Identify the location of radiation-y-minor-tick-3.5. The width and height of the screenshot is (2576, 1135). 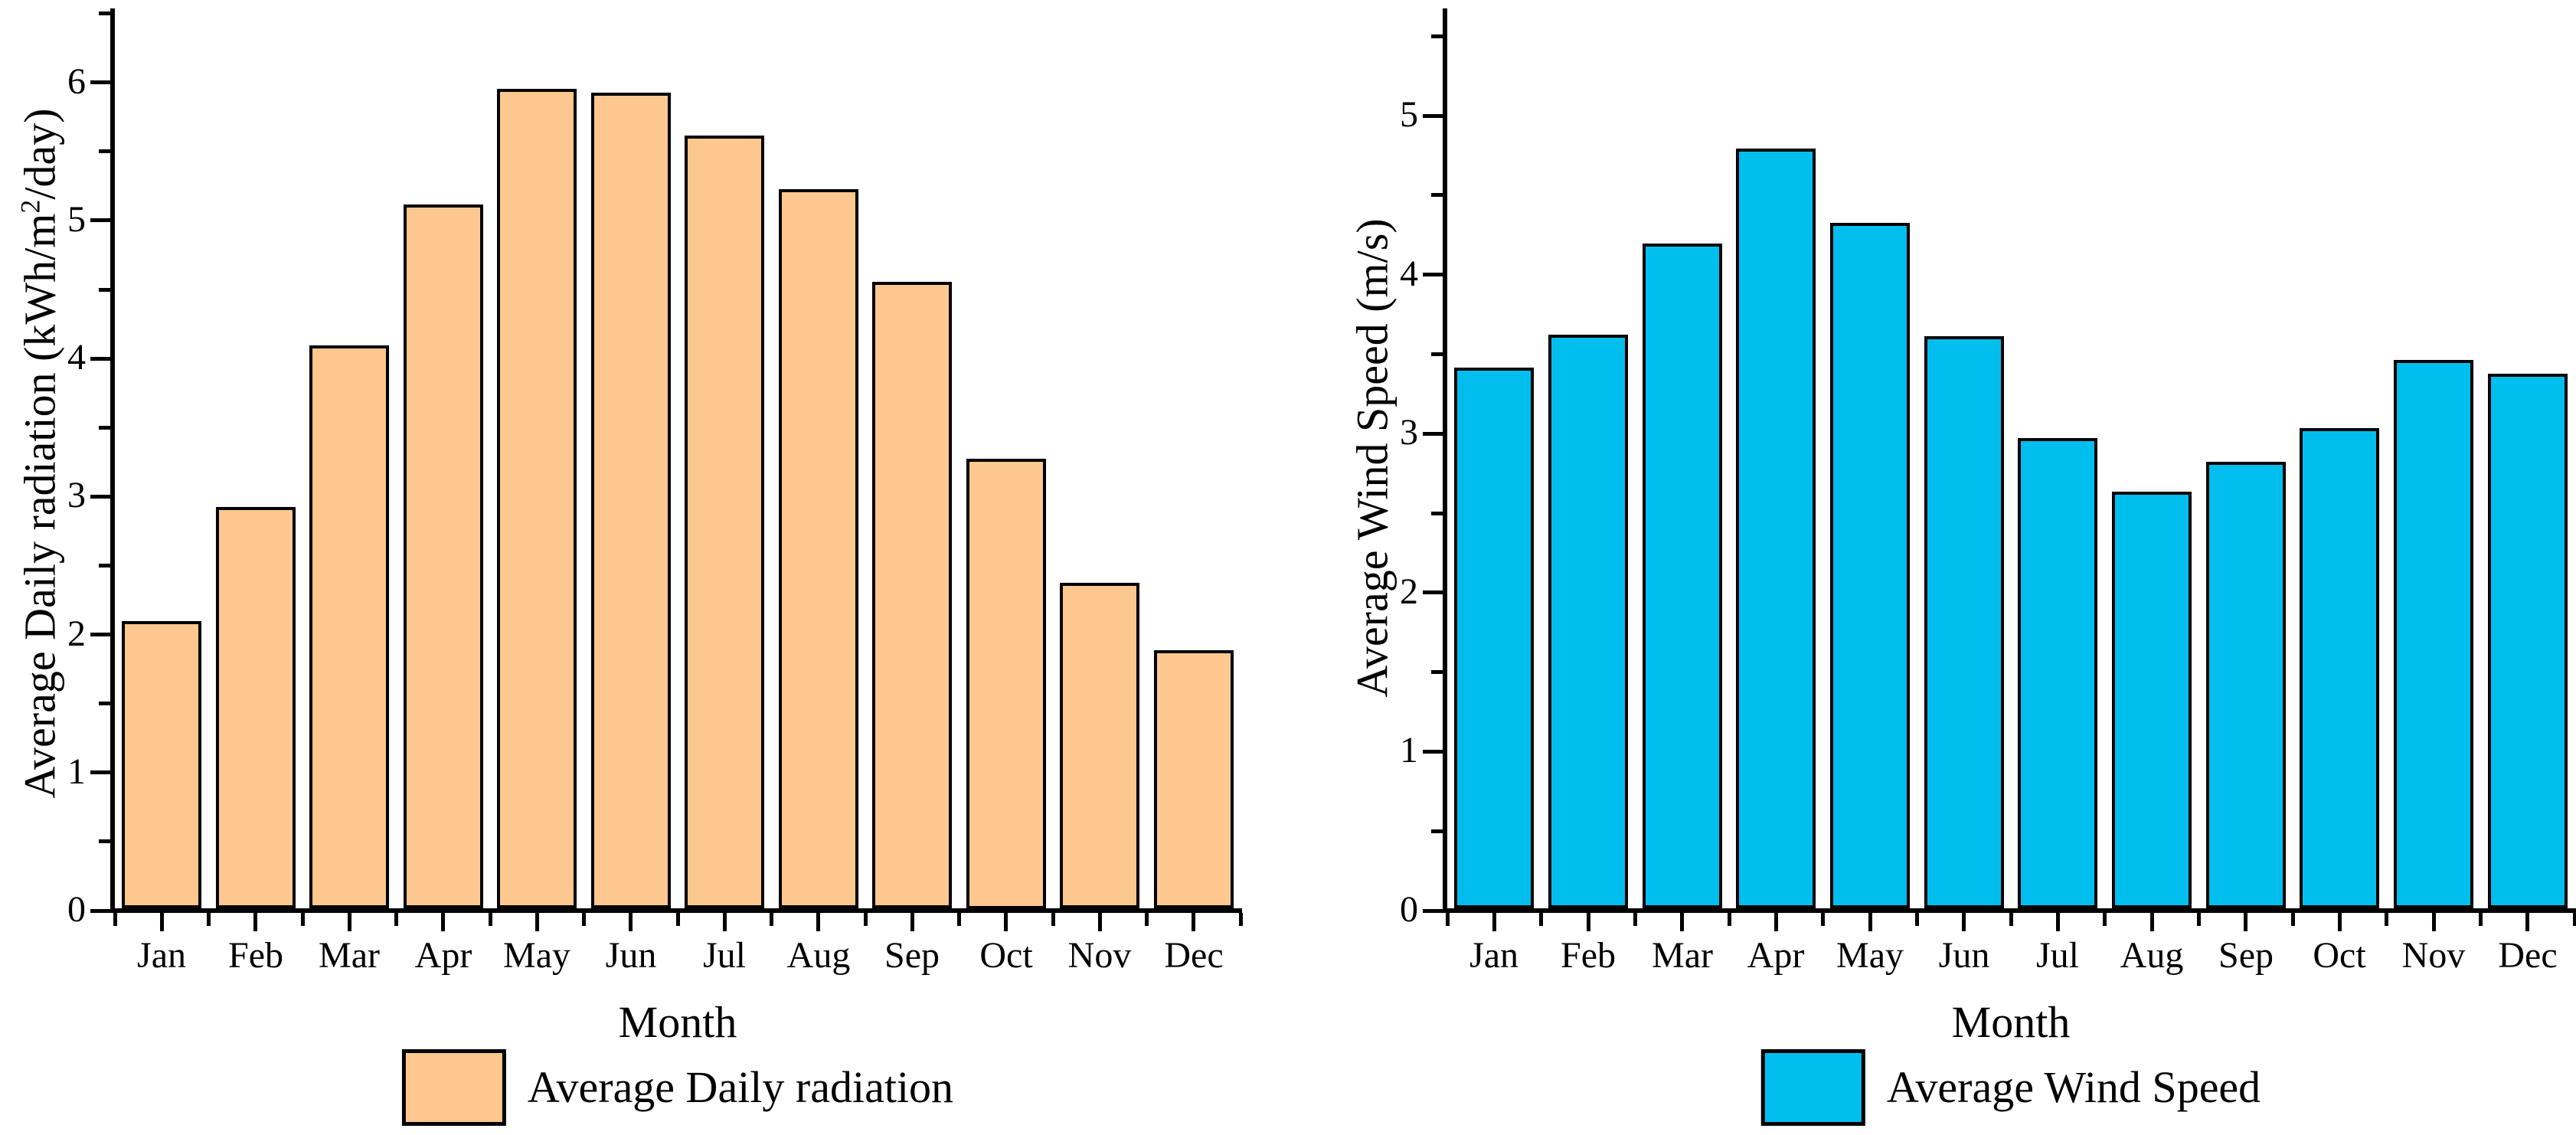
(104, 428).